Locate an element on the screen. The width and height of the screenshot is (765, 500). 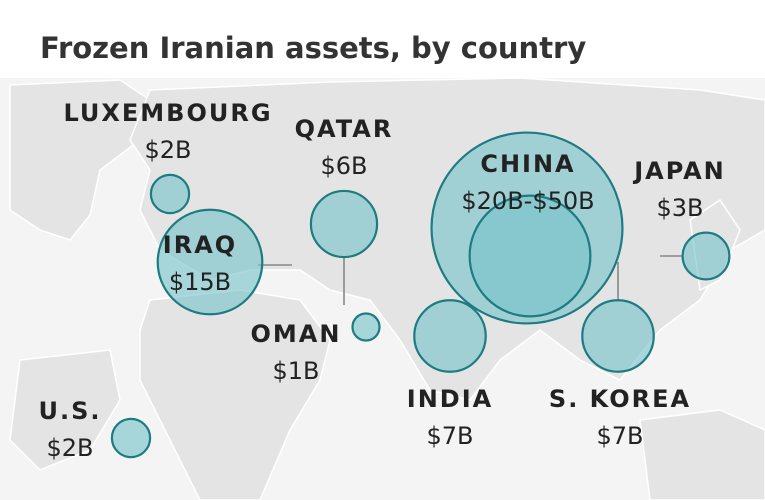
title: Frozen Iranian assets, by country is located at coordinates (313, 48).